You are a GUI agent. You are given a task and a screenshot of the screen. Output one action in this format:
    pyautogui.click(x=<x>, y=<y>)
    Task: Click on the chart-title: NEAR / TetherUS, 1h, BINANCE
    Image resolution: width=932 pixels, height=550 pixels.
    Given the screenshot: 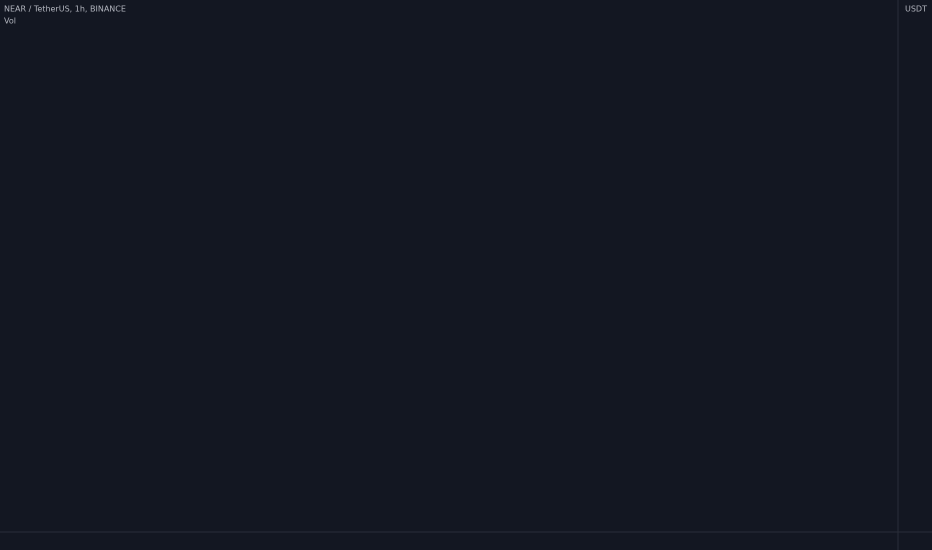 What is the action you would take?
    pyautogui.click(x=65, y=9)
    